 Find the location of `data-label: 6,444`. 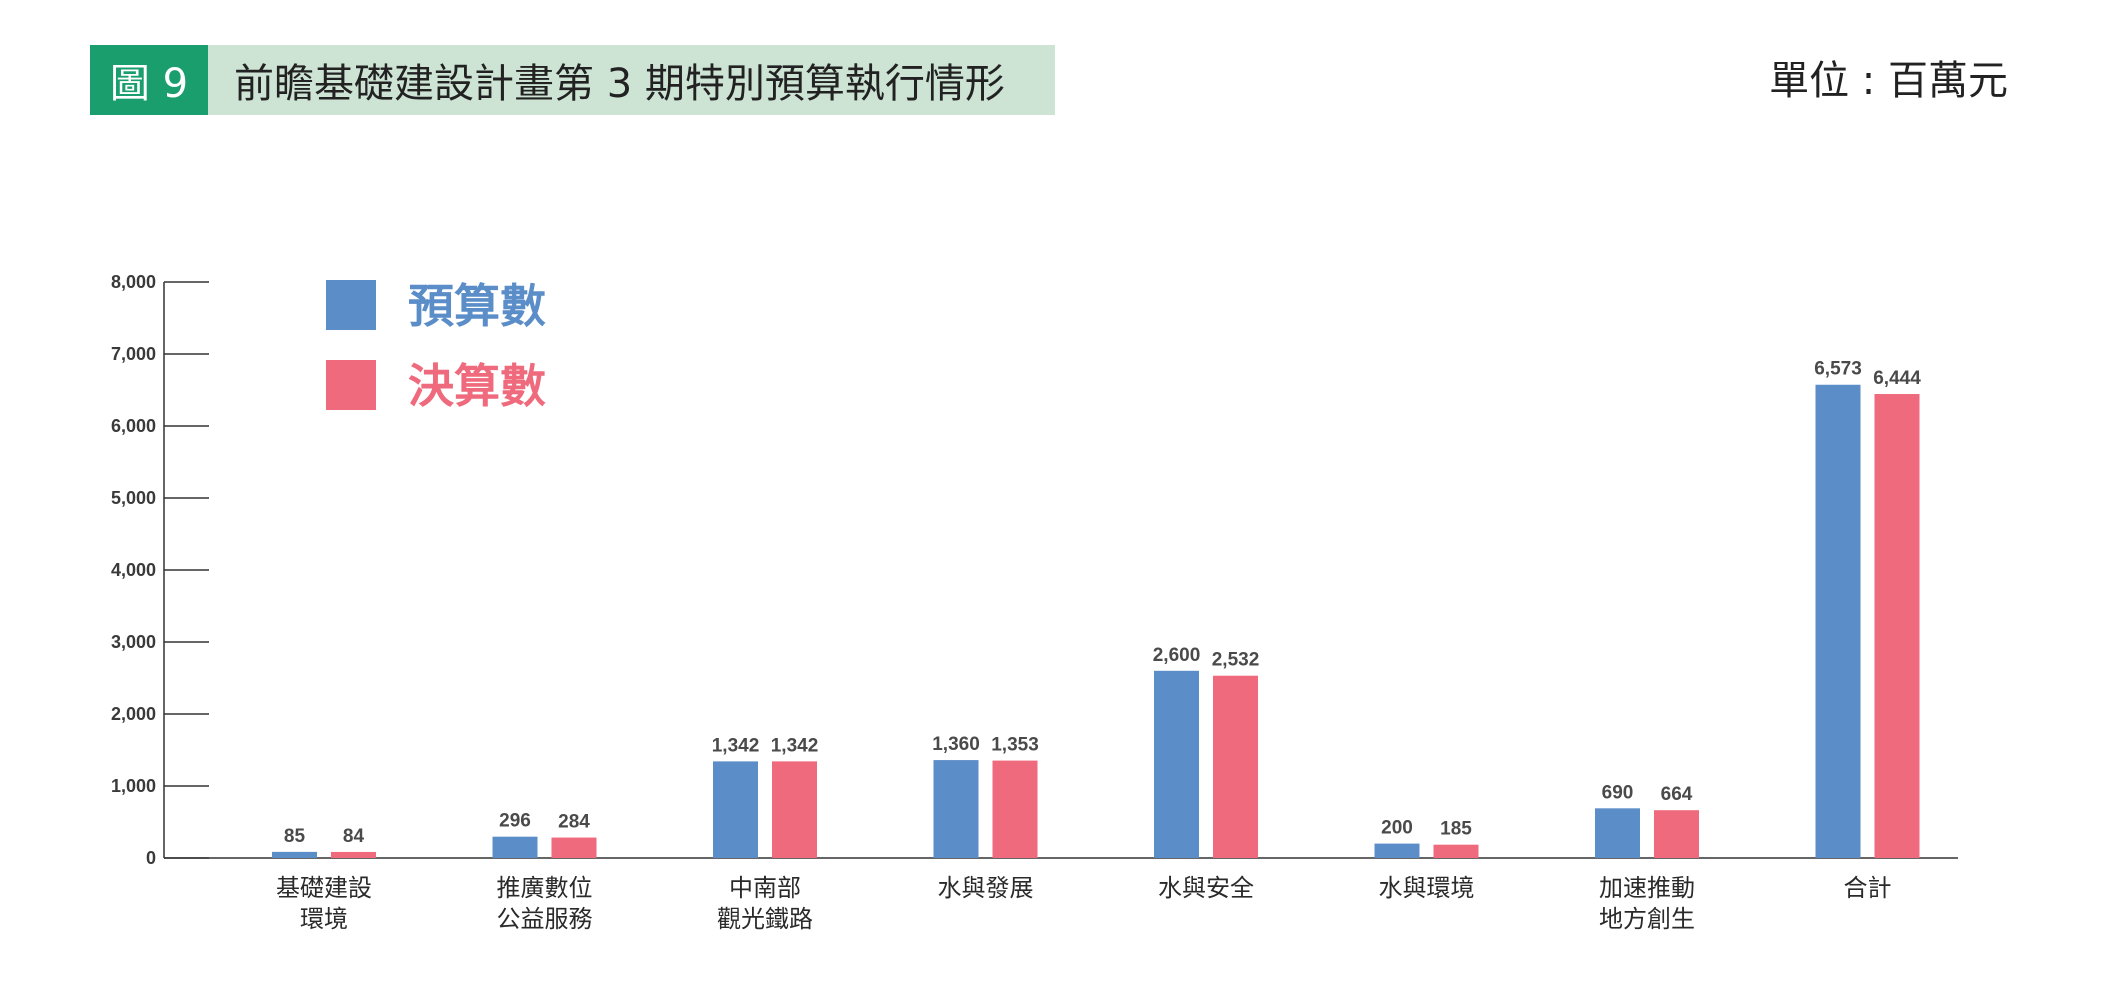

data-label: 6,444 is located at coordinates (1897, 378).